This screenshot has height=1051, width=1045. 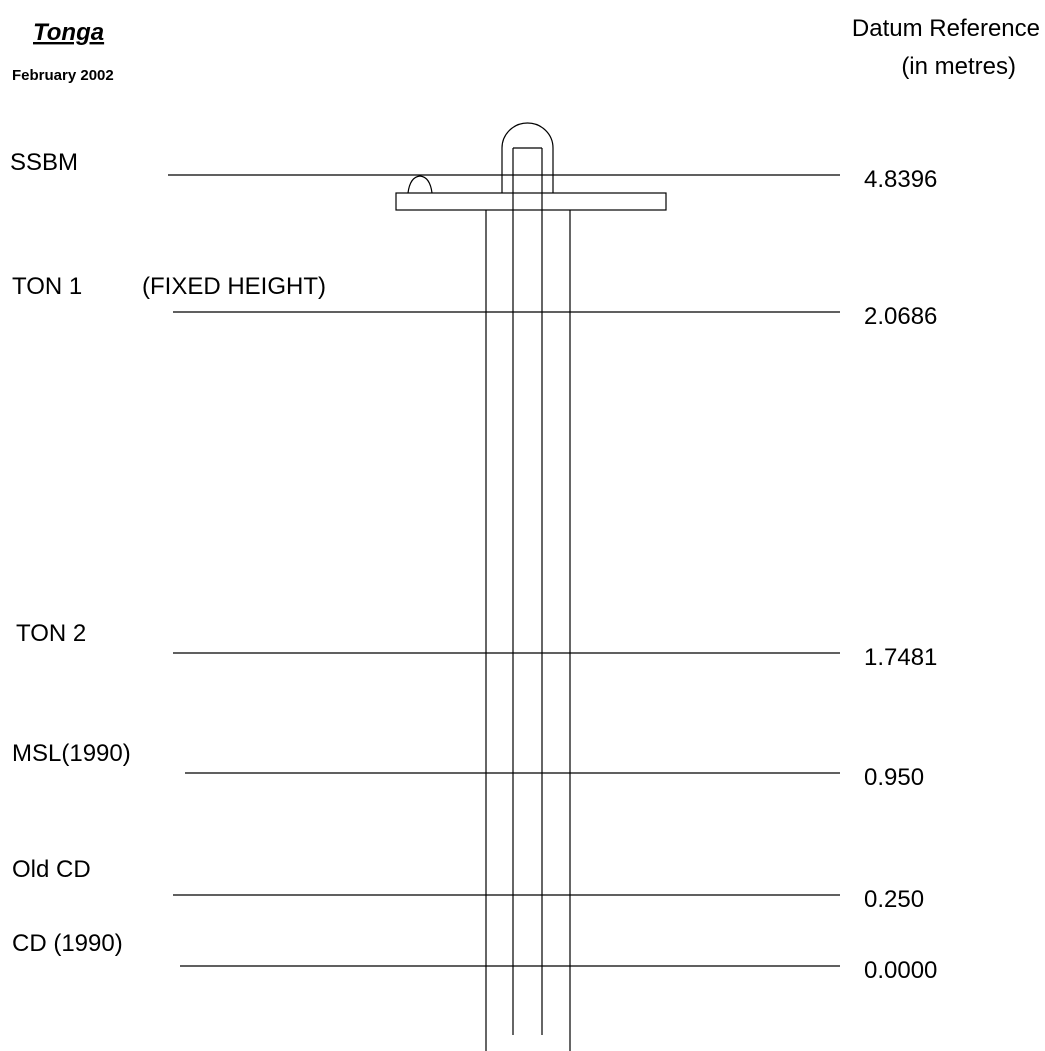 What do you see at coordinates (67, 943) in the screenshot?
I see `level-label: CD (1990)` at bounding box center [67, 943].